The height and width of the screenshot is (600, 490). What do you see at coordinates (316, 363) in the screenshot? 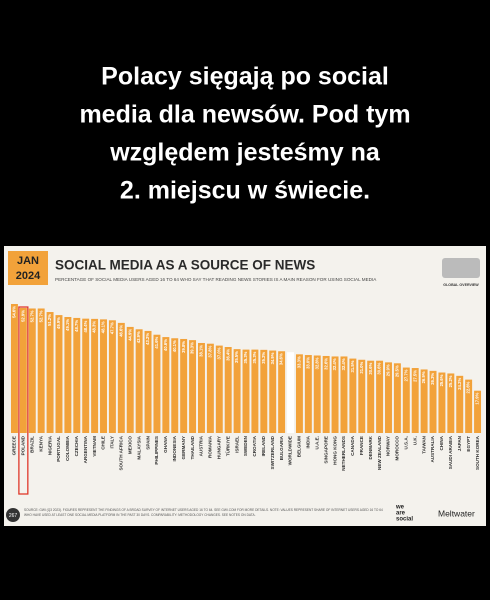
I see `value-label: 32.8%` at bounding box center [316, 363].